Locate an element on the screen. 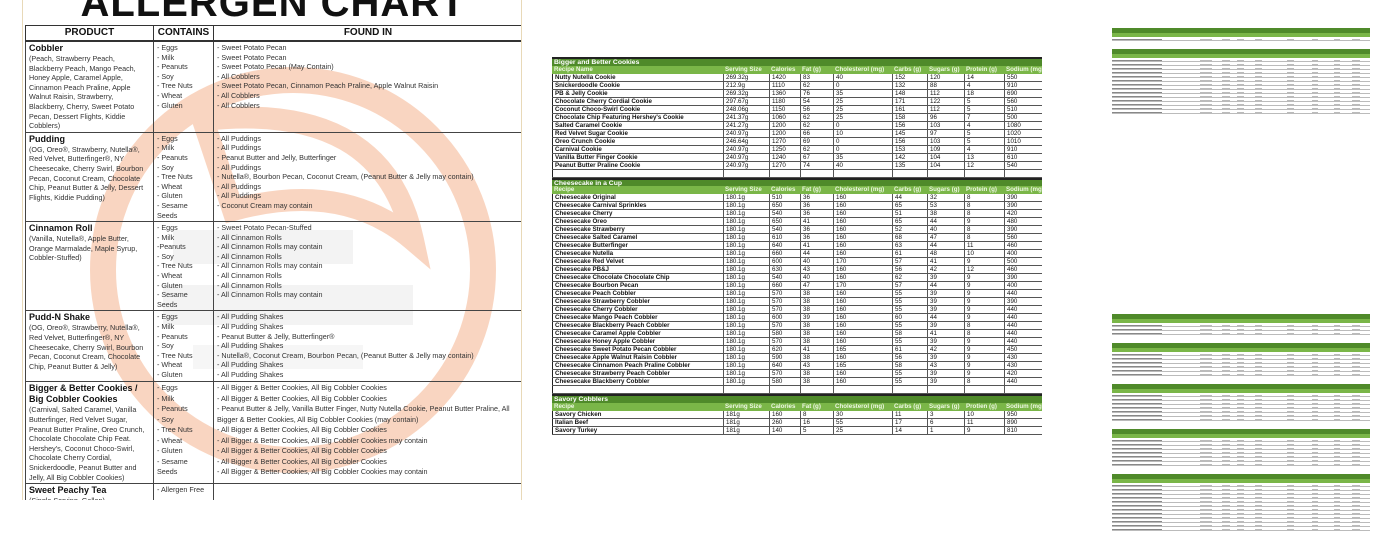  allergen-item: - Peanuts is located at coordinates (172, 409).